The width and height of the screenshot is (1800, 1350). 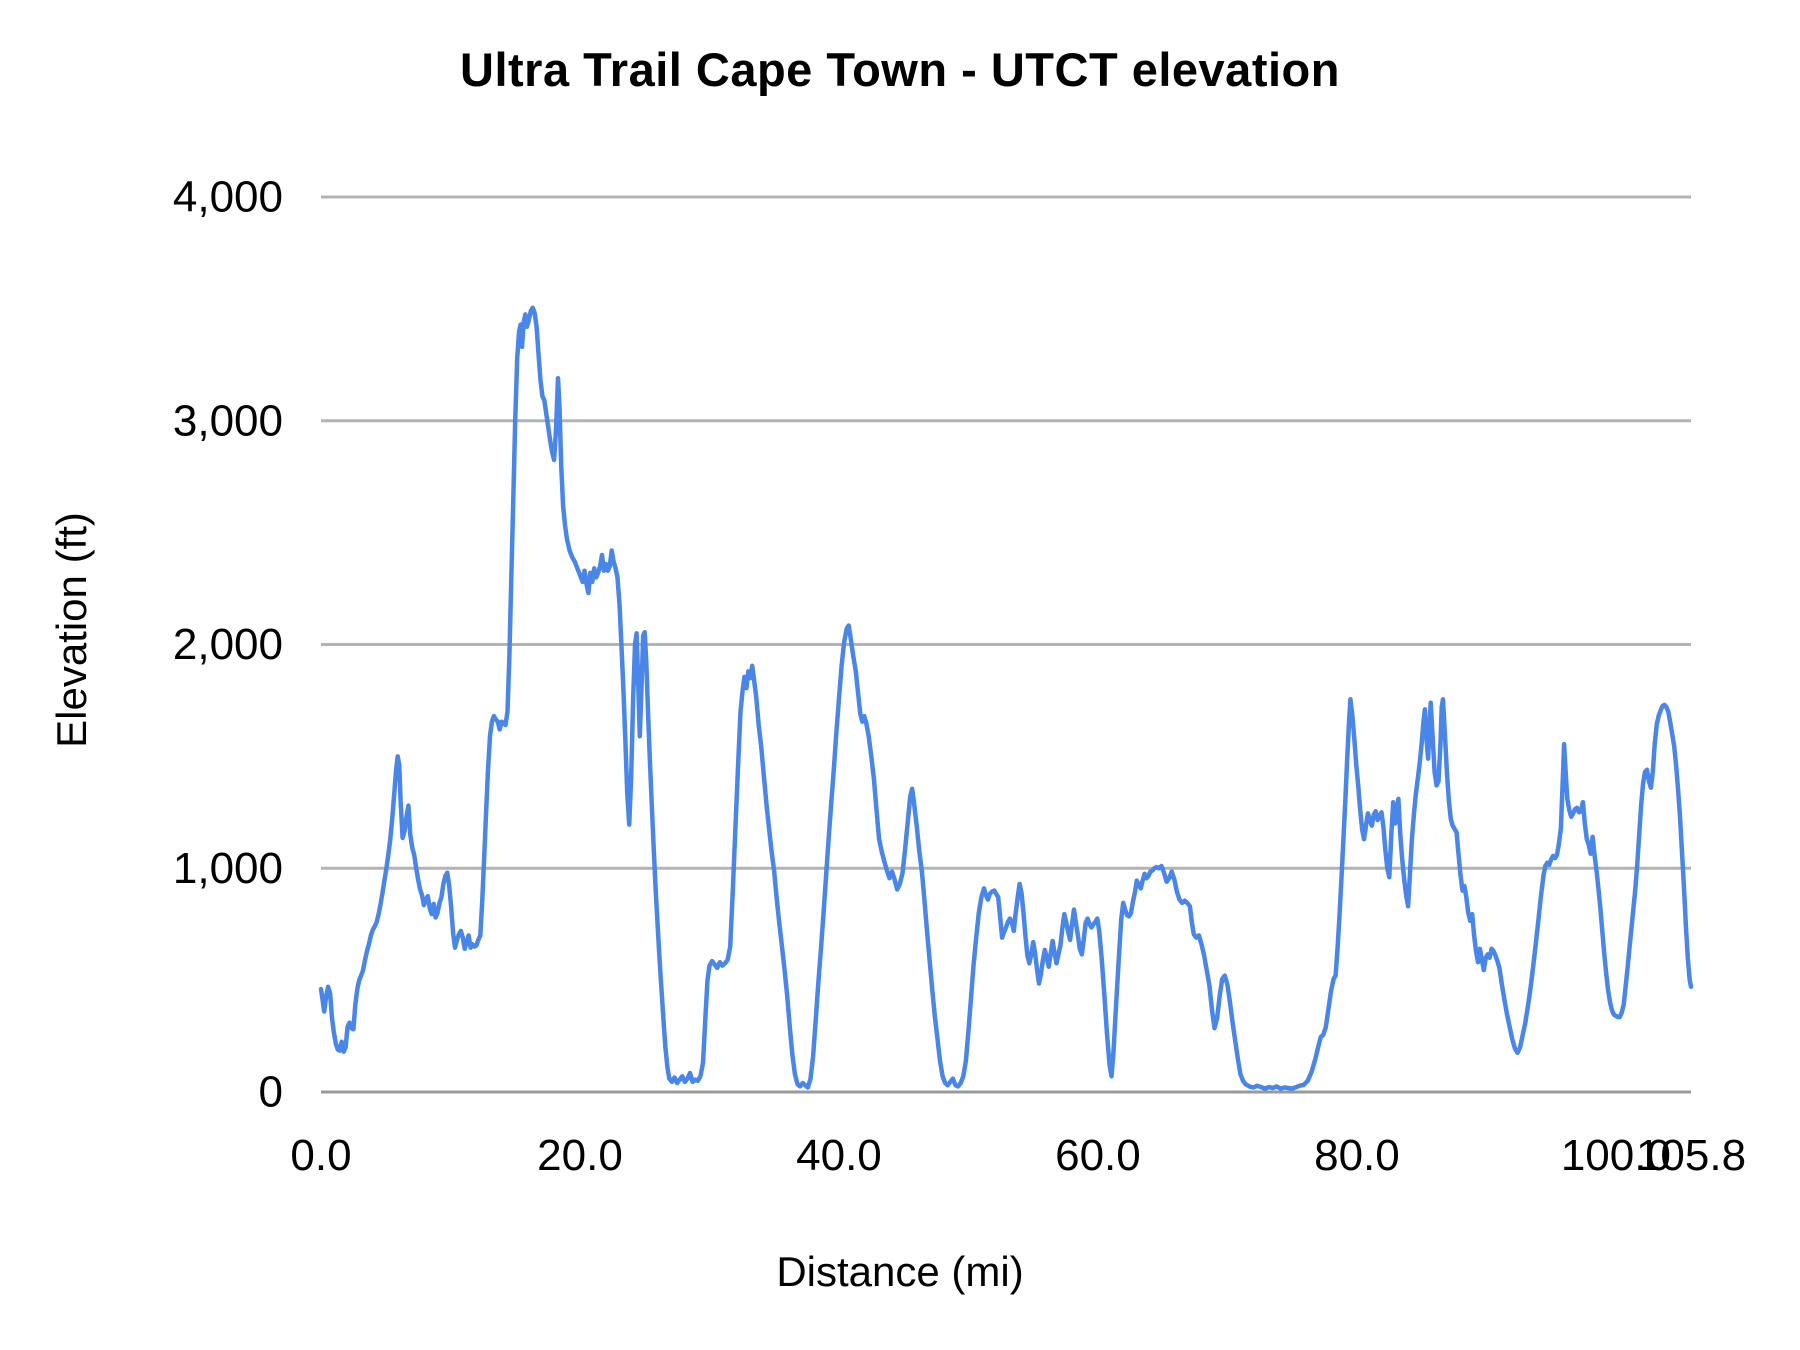 I want to click on x-tick-label: 20.0, so click(x=580, y=1155).